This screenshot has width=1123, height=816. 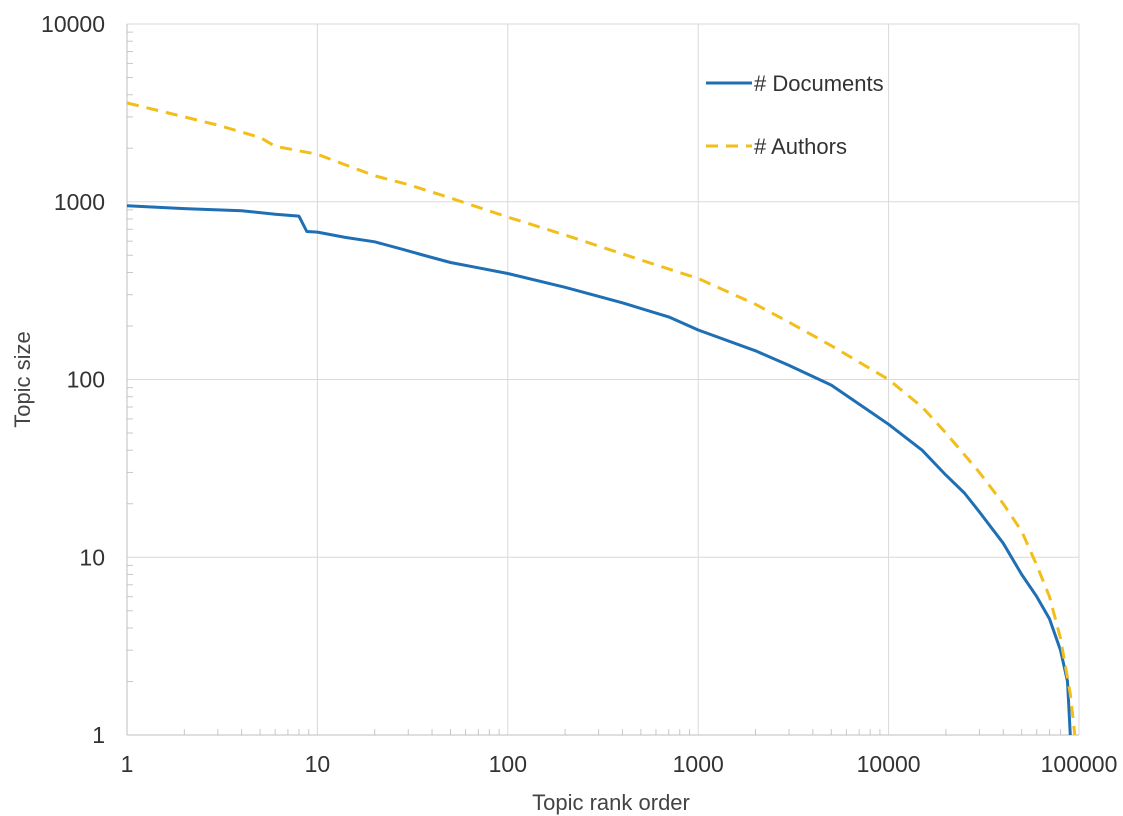 I want to click on y-tick-label: 1000, so click(x=79, y=202).